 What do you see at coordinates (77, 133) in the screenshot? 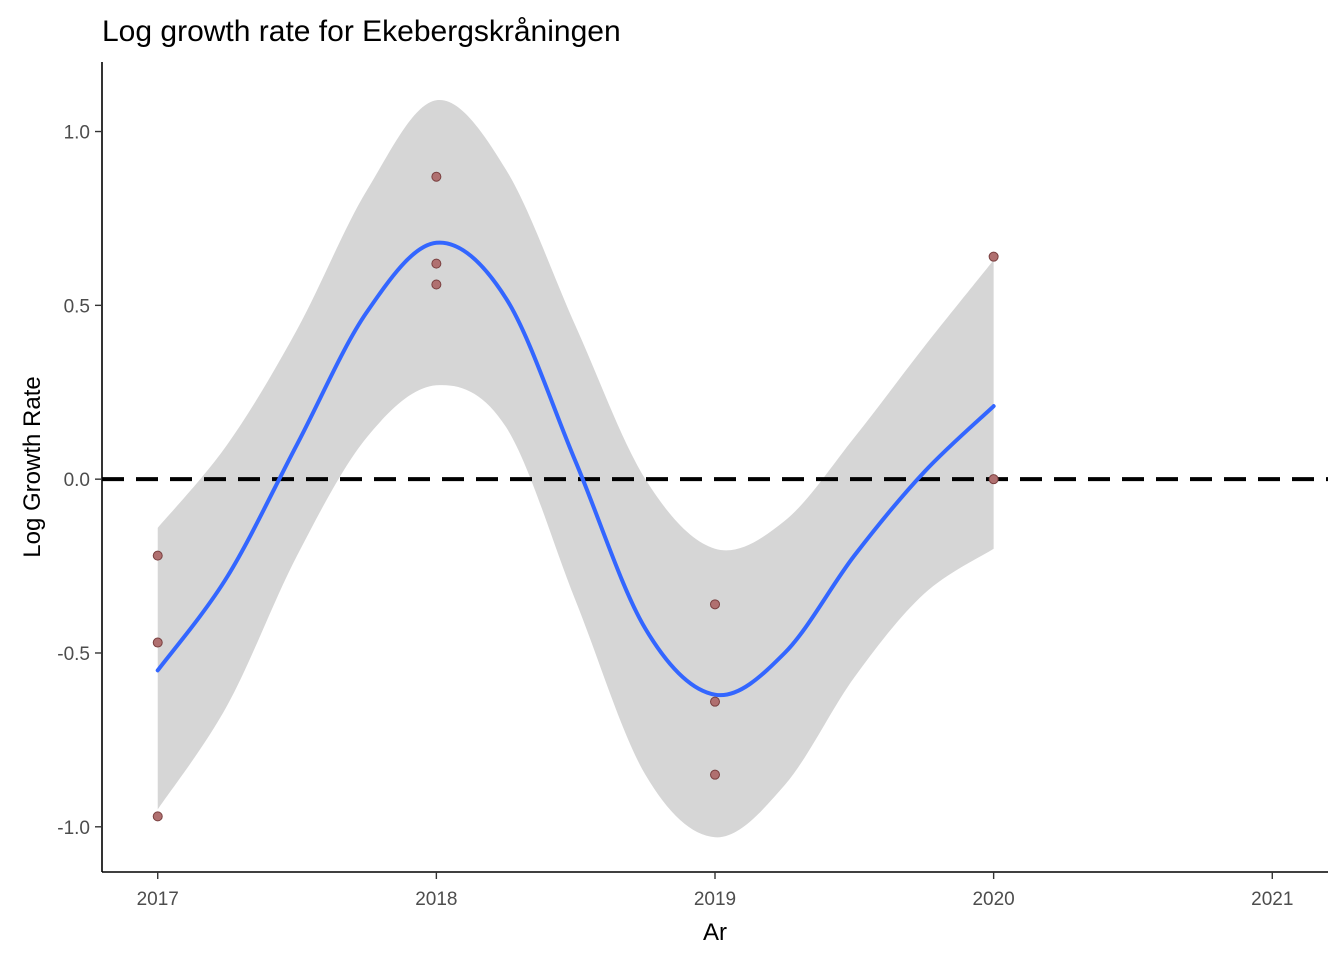
I see `y-tick-label: 1.0` at bounding box center [77, 133].